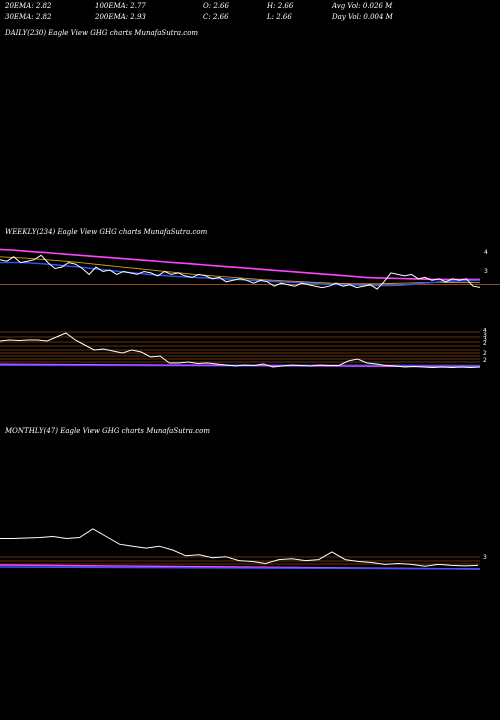  I want to click on indicator-tick-0: 4, so click(485, 331).